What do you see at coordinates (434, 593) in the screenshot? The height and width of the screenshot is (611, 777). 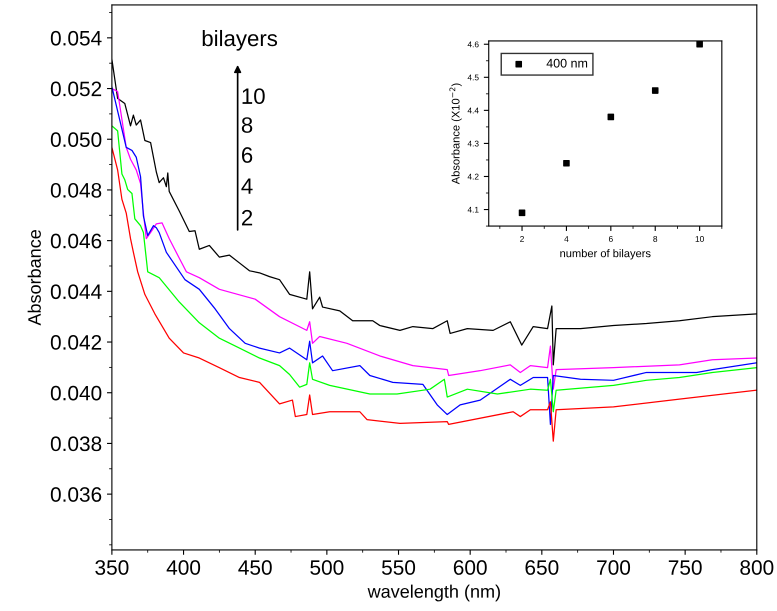 I see `x-axis-title: wavelength (nm)` at bounding box center [434, 593].